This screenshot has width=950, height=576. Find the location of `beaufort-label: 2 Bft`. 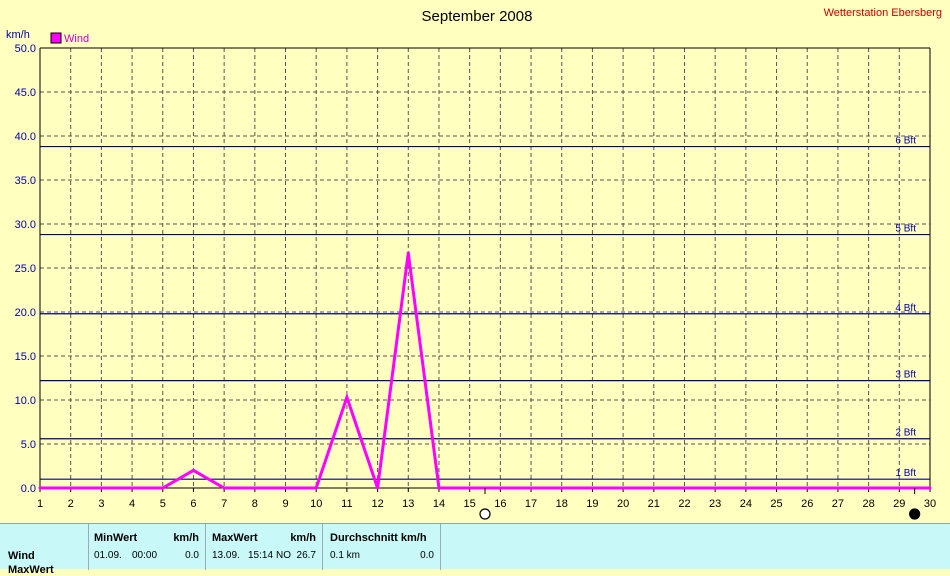

beaufort-label: 2 Bft is located at coordinates (905, 433).